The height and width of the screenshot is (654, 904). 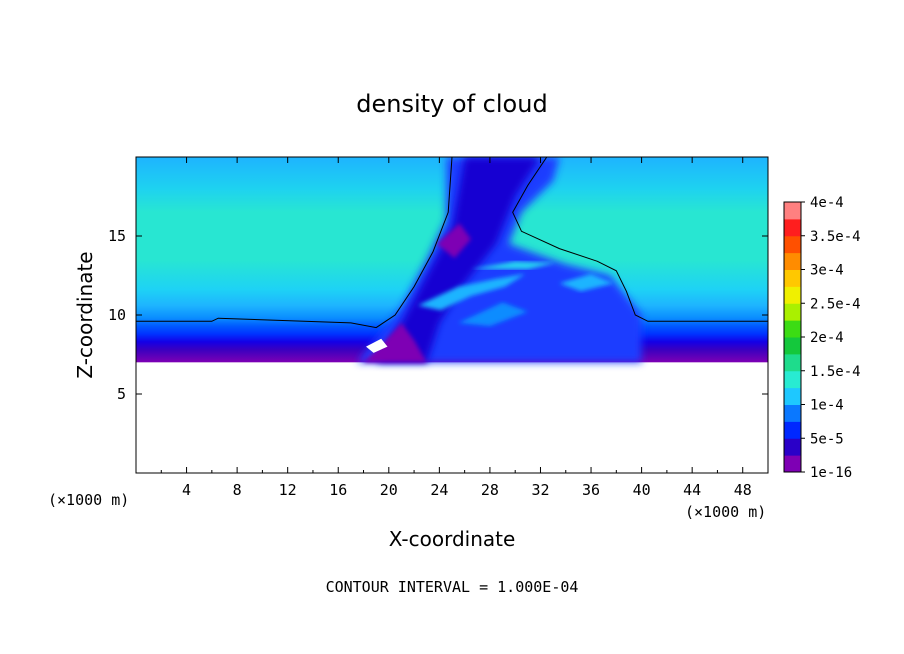 What do you see at coordinates (88, 500) in the screenshot?
I see `x-unit-label-left: (×1000 m)` at bounding box center [88, 500].